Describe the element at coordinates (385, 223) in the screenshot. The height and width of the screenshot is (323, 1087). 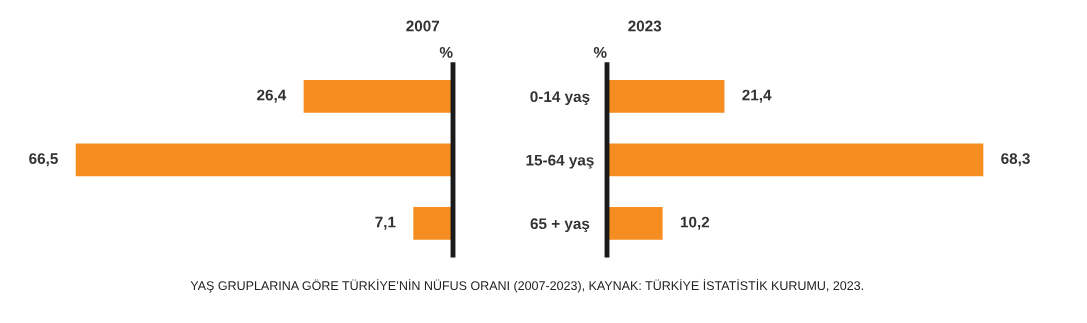
I see `data-label: 7,1` at that location.